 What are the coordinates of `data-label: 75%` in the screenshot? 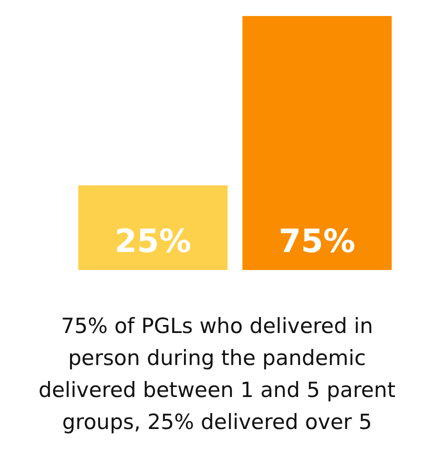 It's located at (317, 241).